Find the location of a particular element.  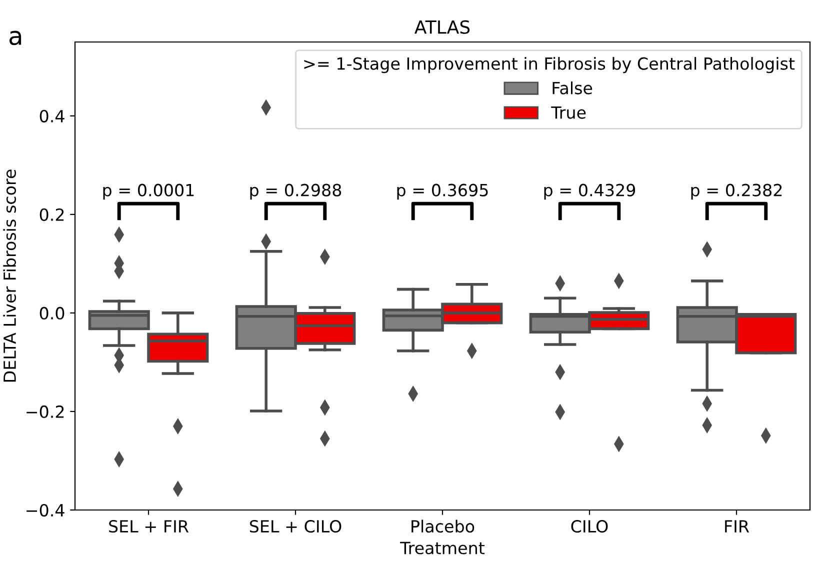

x-tick-label: SEL + FIR is located at coordinates (149, 526).